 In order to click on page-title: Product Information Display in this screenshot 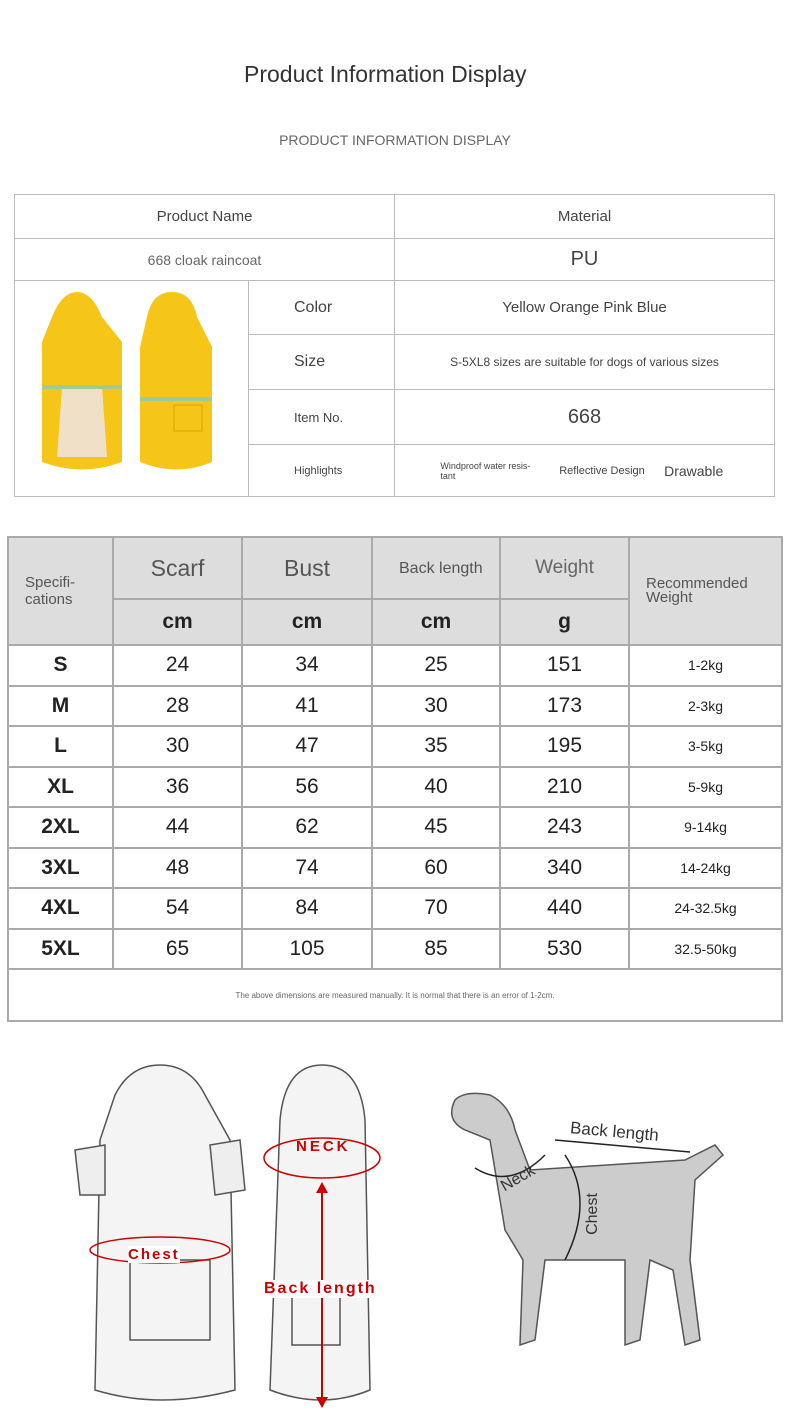, I will do `click(385, 74)`.